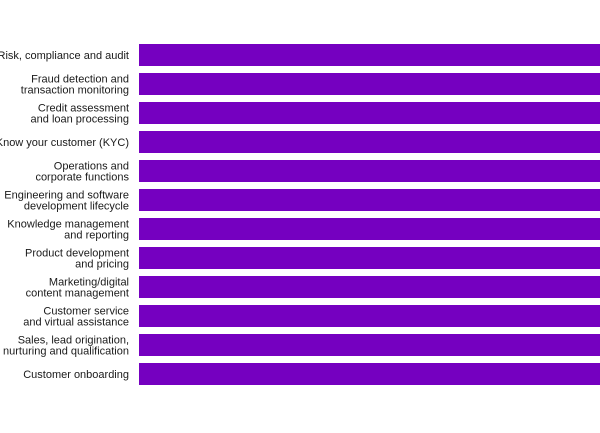 Image resolution: width=600 pixels, height=433 pixels. Describe the element at coordinates (76, 323) in the screenshot. I see `category-label-line: and virtual assistance` at that location.